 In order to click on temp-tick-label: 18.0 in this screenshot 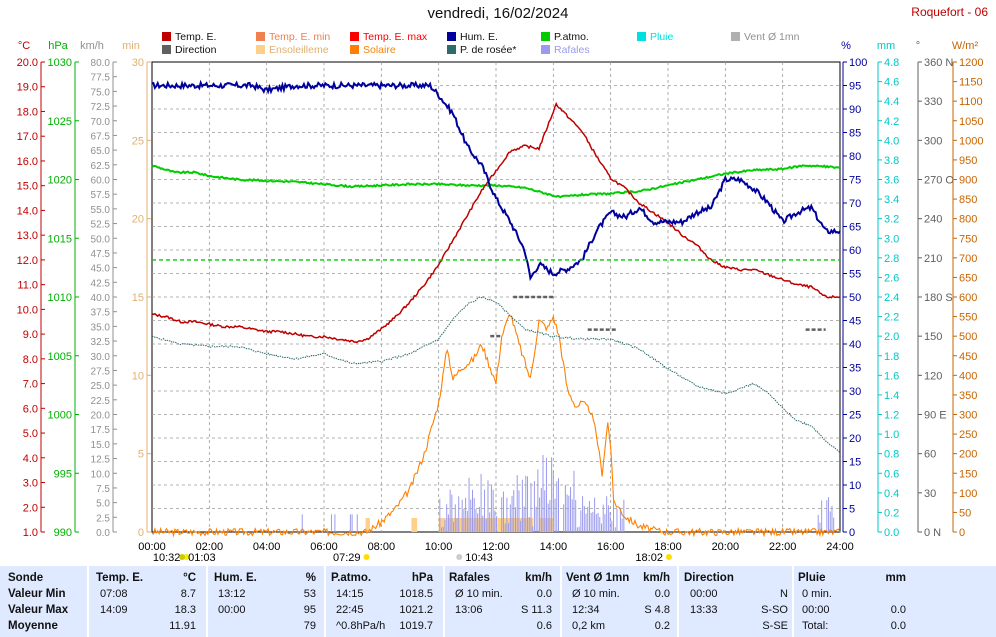, I will do `click(27, 112)`.